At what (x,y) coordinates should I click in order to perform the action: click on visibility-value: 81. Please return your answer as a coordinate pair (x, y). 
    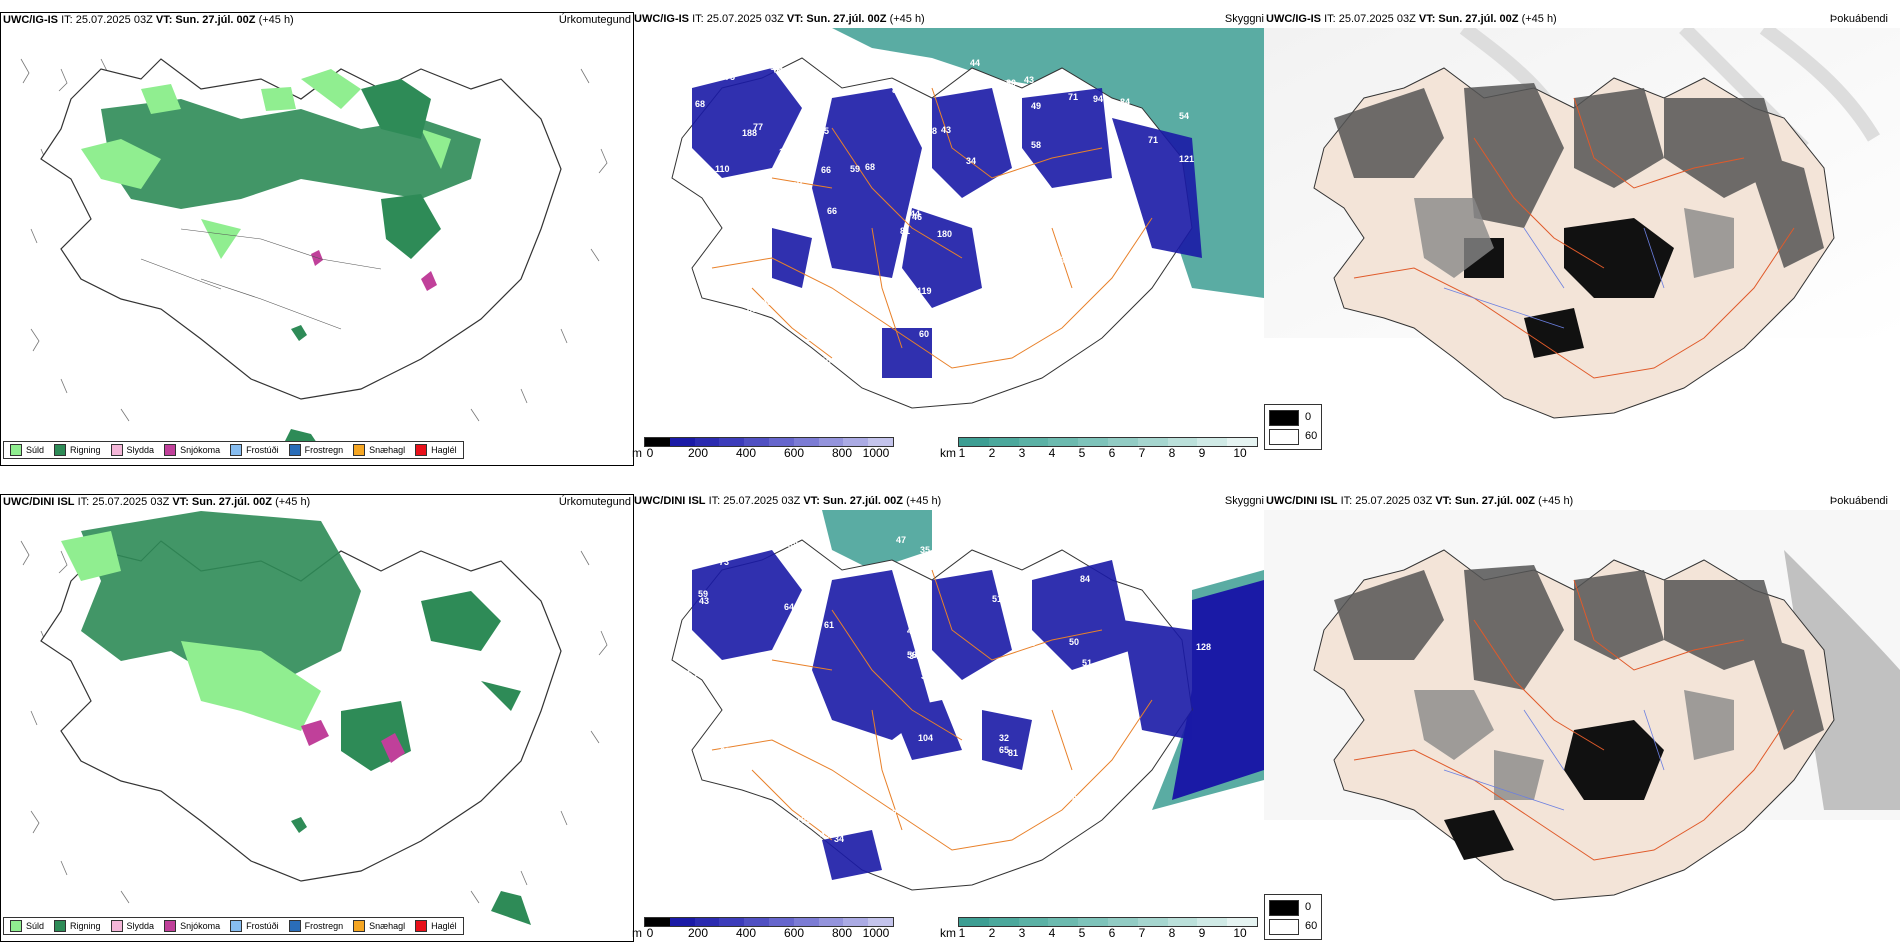
    Looking at the image, I should click on (905, 231).